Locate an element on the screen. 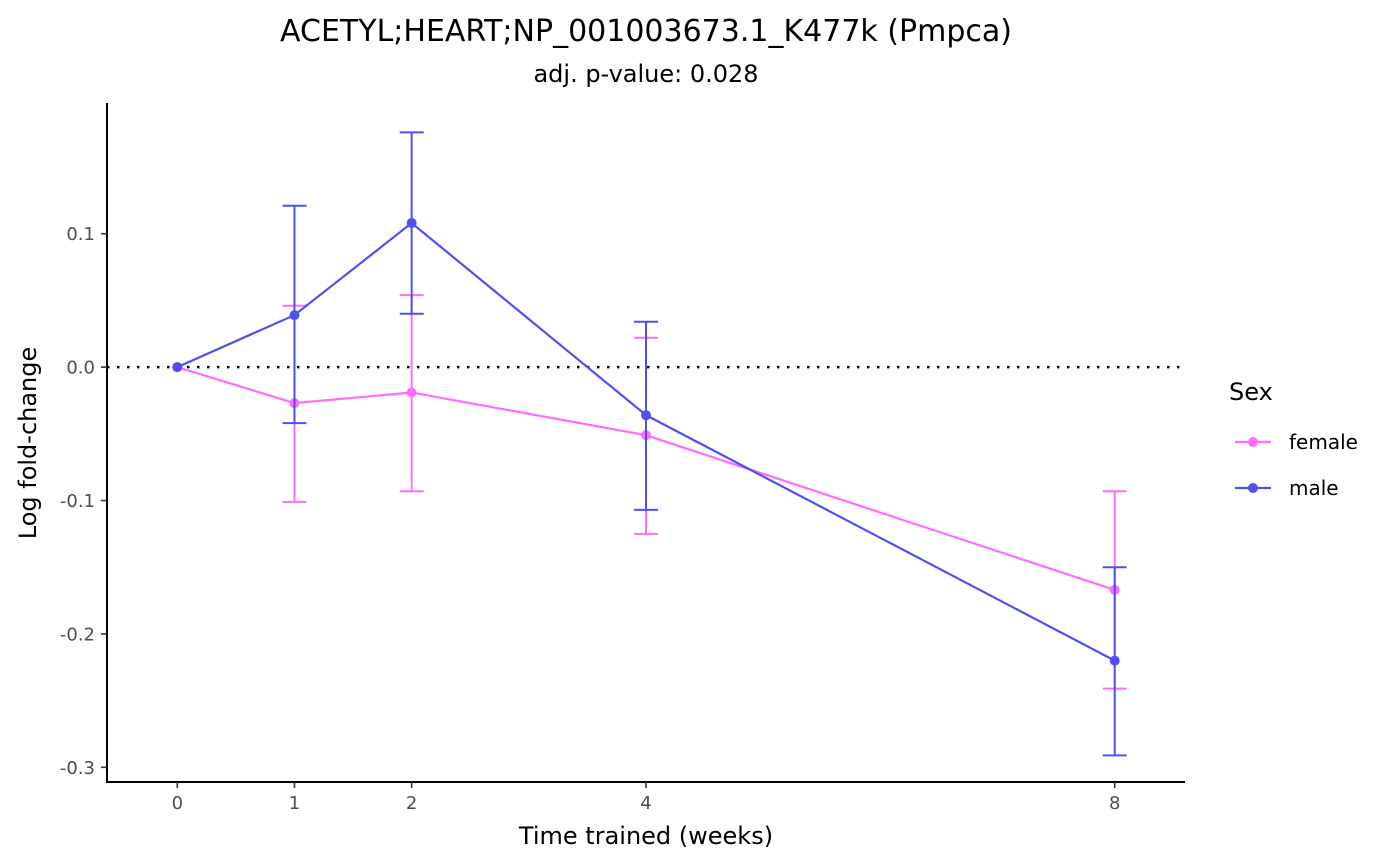  legend: Sex female male is located at coordinates (1293, 439).